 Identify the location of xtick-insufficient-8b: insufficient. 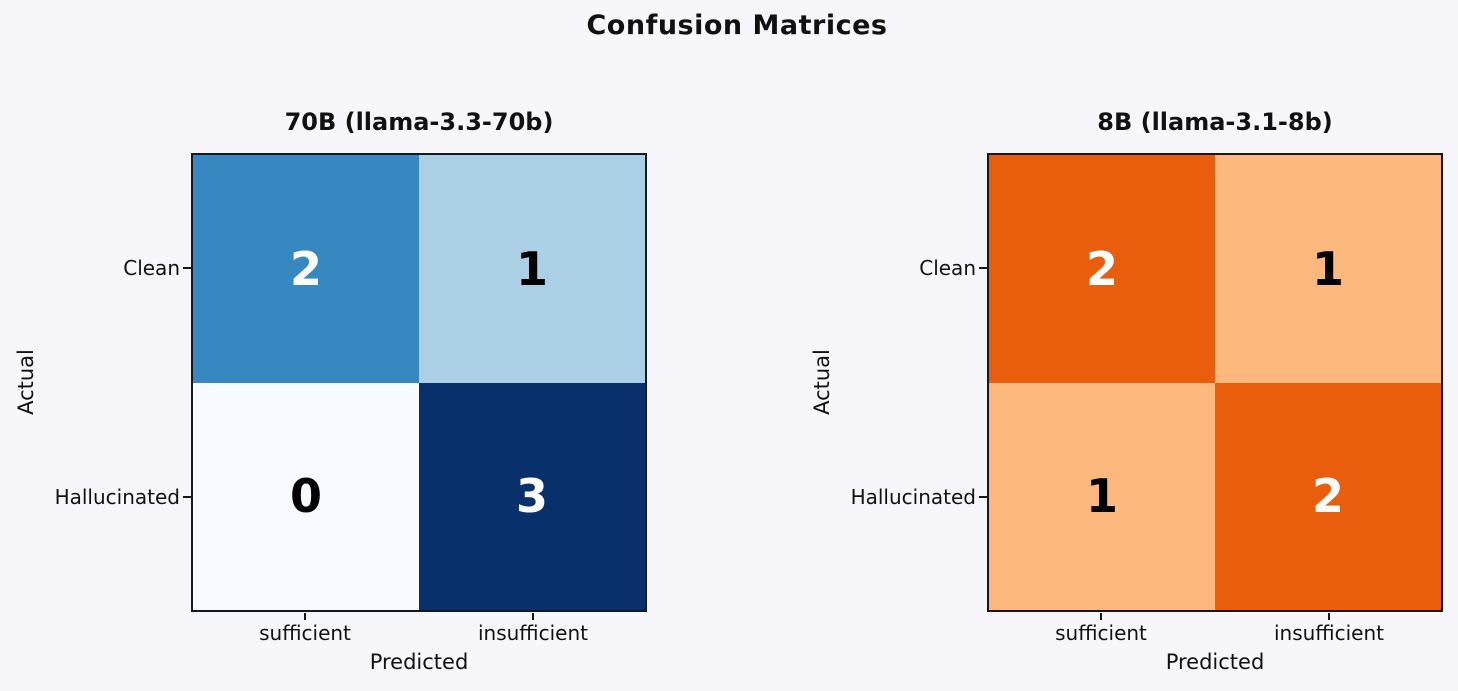
(1329, 633).